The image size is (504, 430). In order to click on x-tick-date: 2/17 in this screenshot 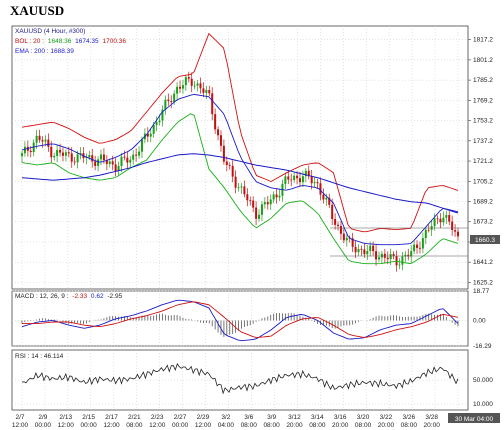, I will do `click(111, 417)`.